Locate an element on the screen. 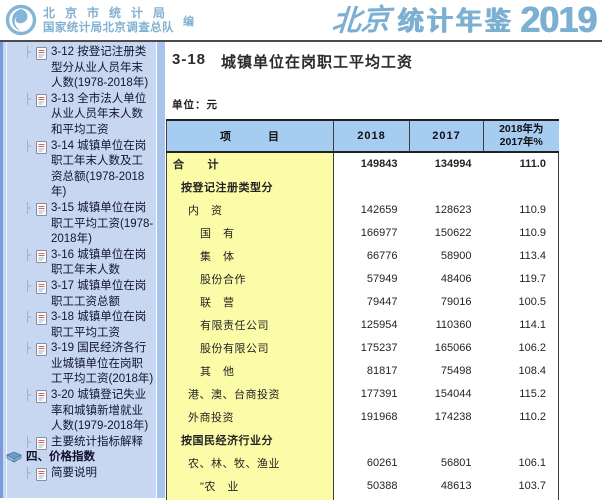 This screenshot has width=602, height=500. col-header-item: 项 目 is located at coordinates (250, 136).